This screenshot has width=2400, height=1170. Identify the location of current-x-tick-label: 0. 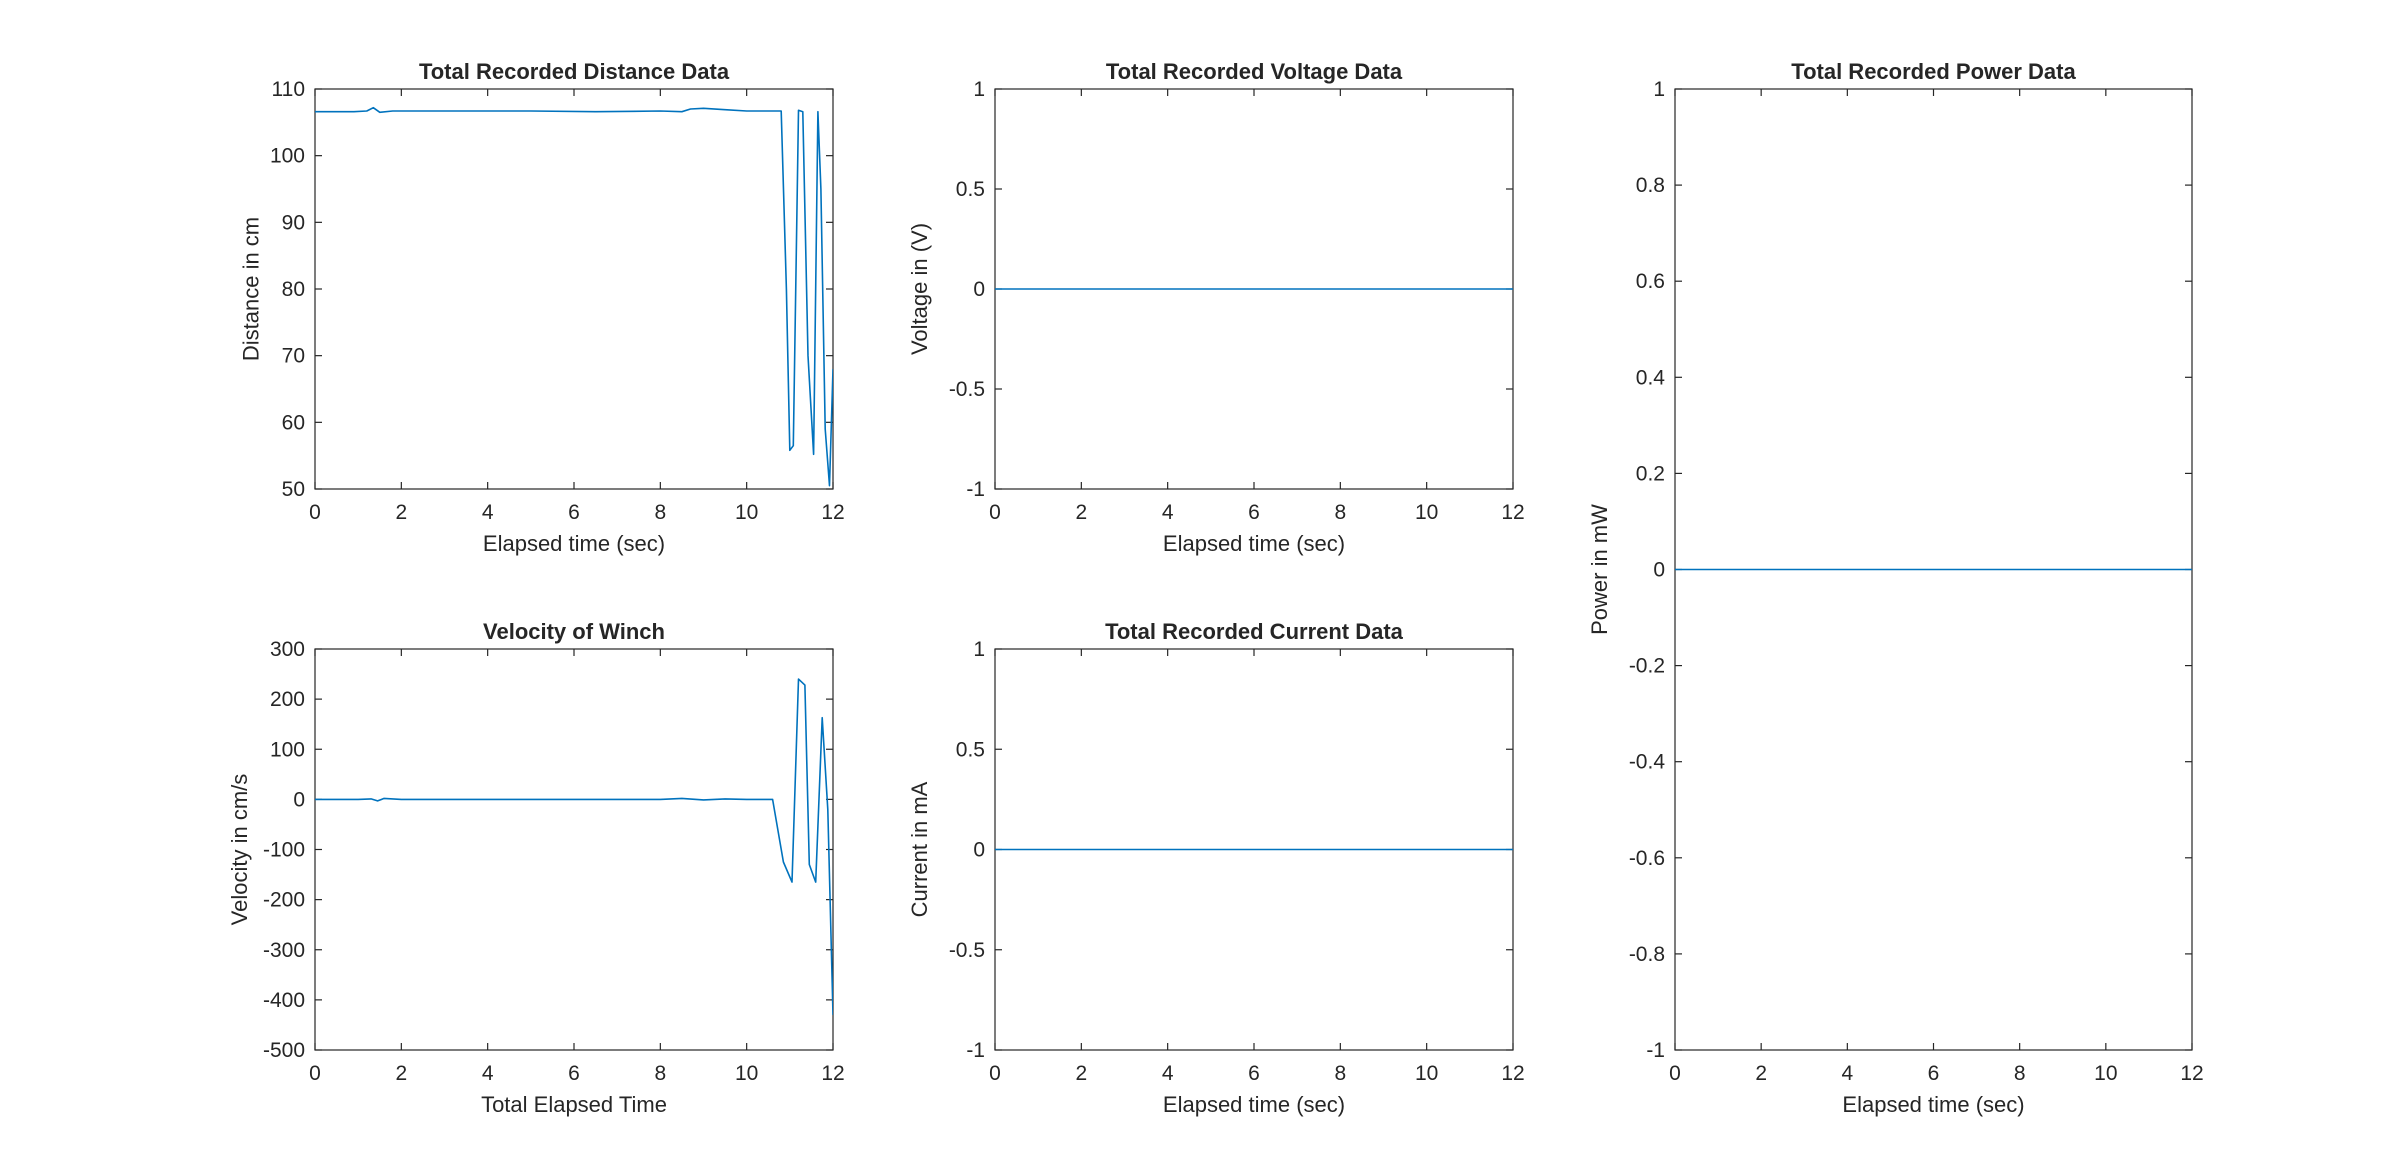
(995, 1073).